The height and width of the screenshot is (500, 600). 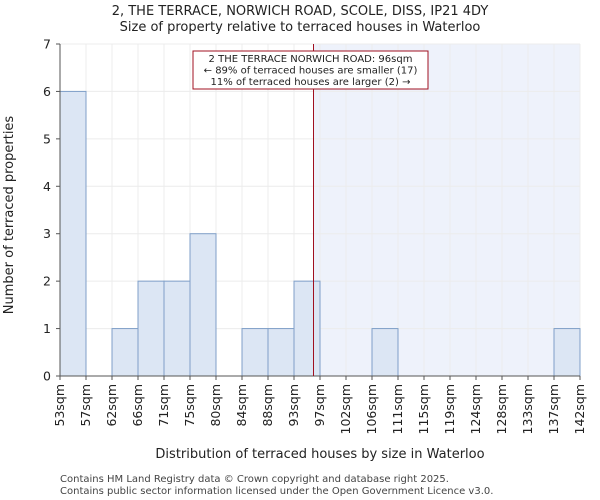 I want to click on x-tick-label: 142sqm, so click(x=579, y=409).